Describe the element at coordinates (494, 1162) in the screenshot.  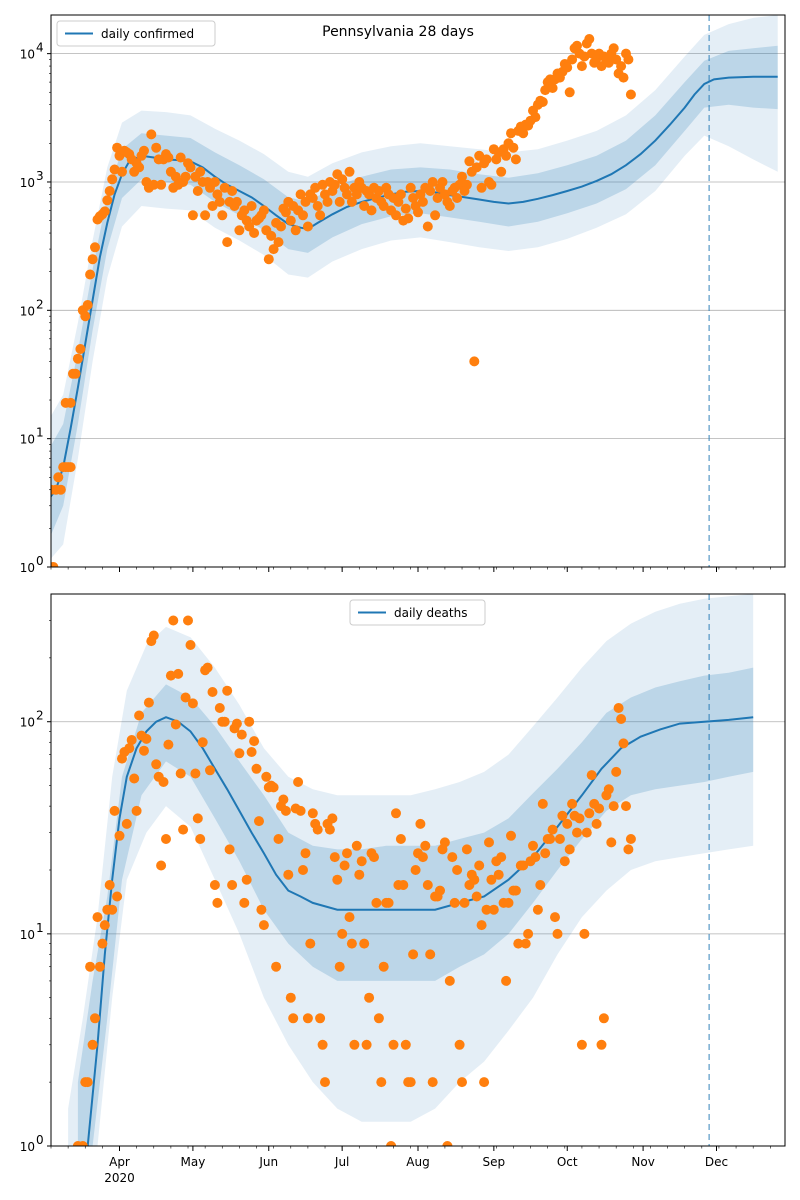
I see `x-tick-label: Sep` at that location.